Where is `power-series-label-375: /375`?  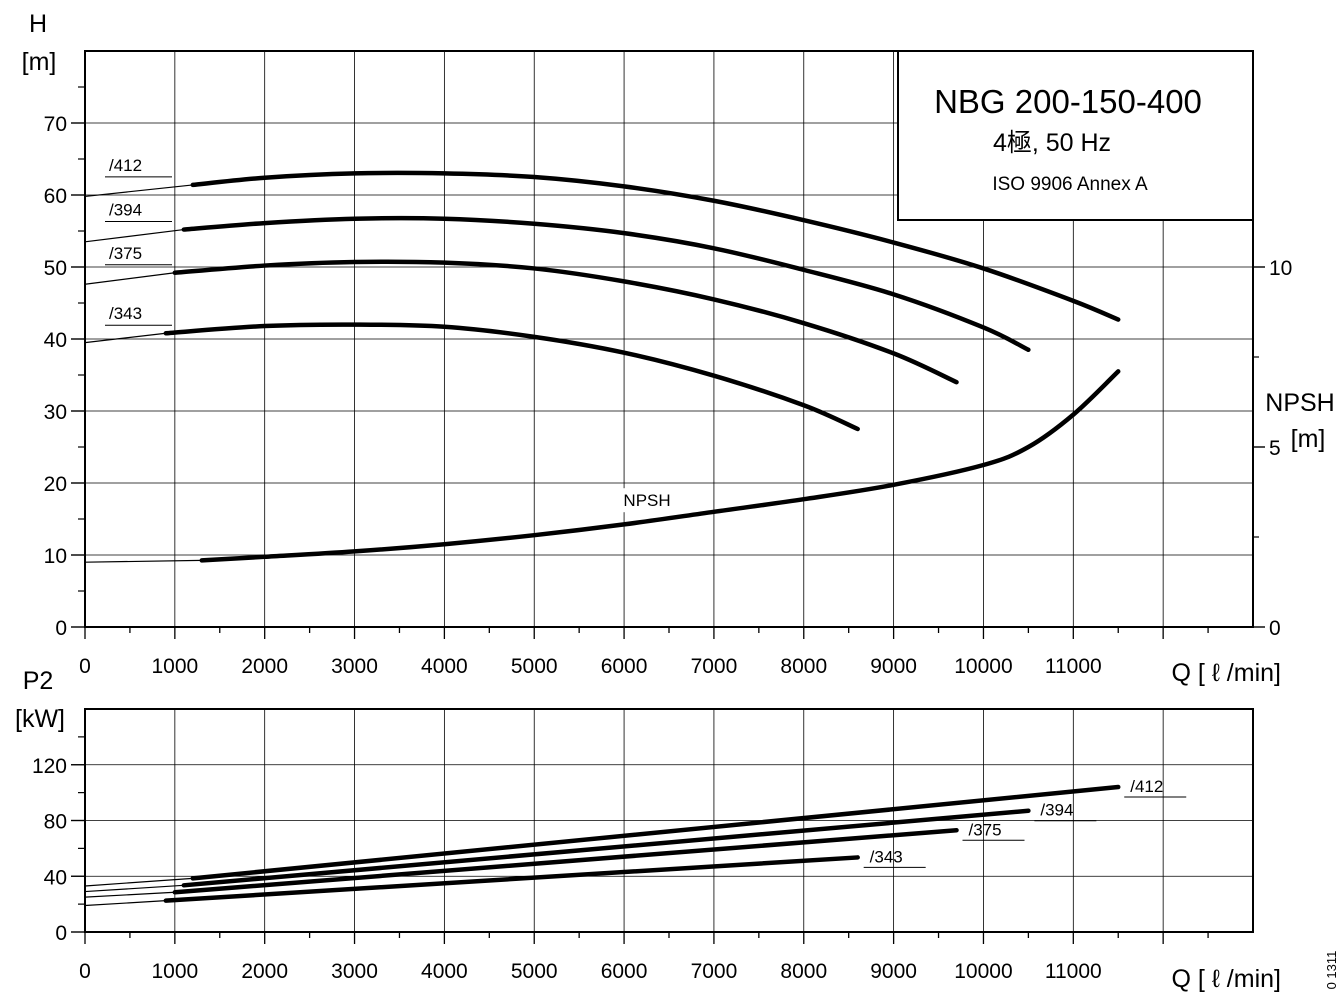
power-series-label-375: /375 is located at coordinates (985, 829).